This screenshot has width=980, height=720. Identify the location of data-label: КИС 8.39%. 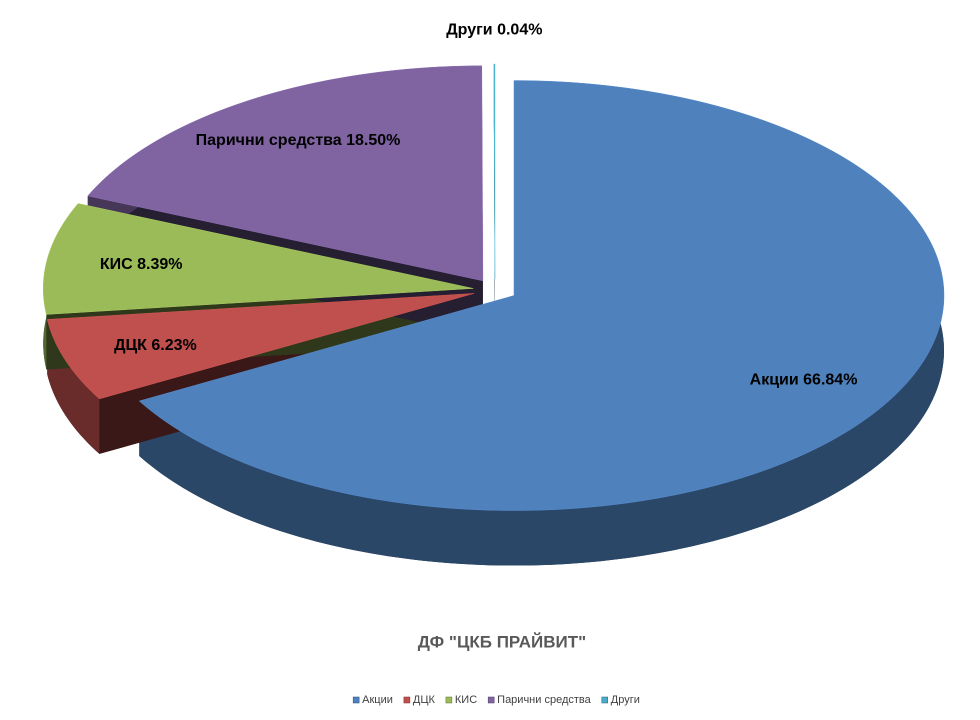
(141, 264).